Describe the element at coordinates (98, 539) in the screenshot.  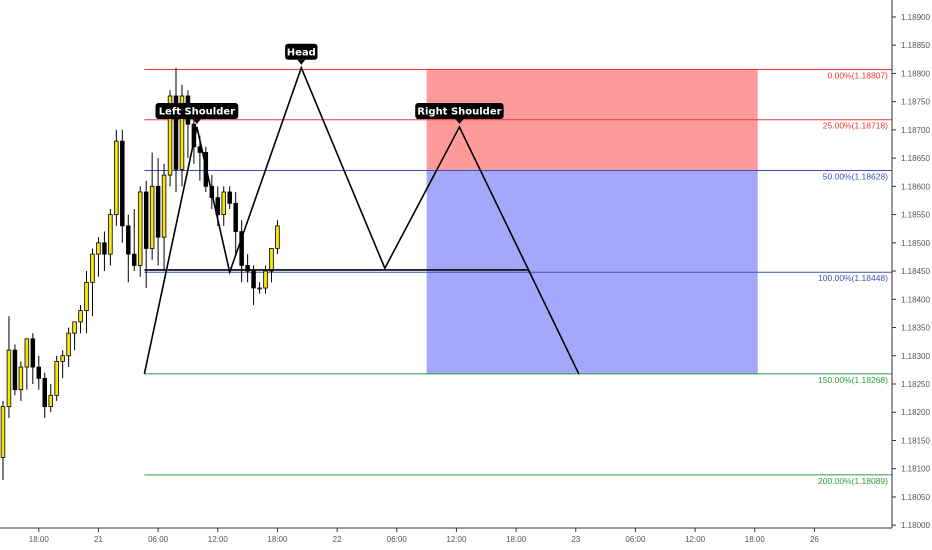
I see `x-tick-label: 21` at that location.